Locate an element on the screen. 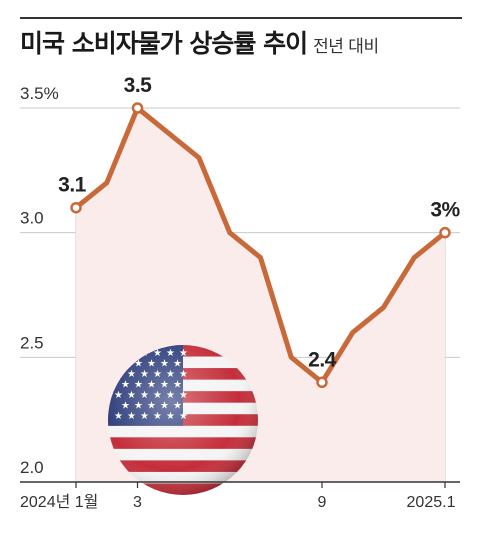 The image size is (480, 540). chart-subtitle: 전년 대비 is located at coordinates (346, 47).